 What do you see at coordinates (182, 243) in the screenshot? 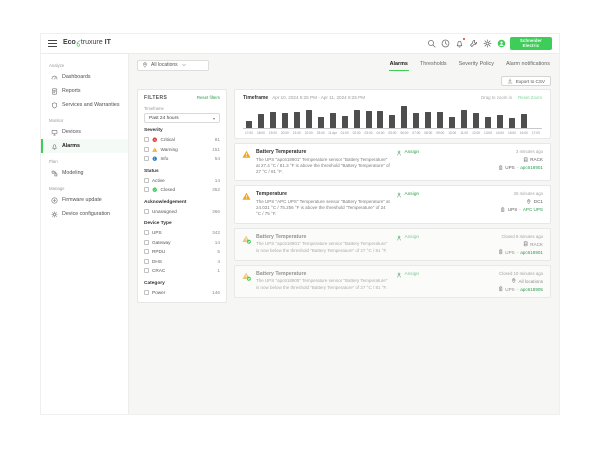
I see `filter-option-gateway: Gateway 14` at bounding box center [182, 243].